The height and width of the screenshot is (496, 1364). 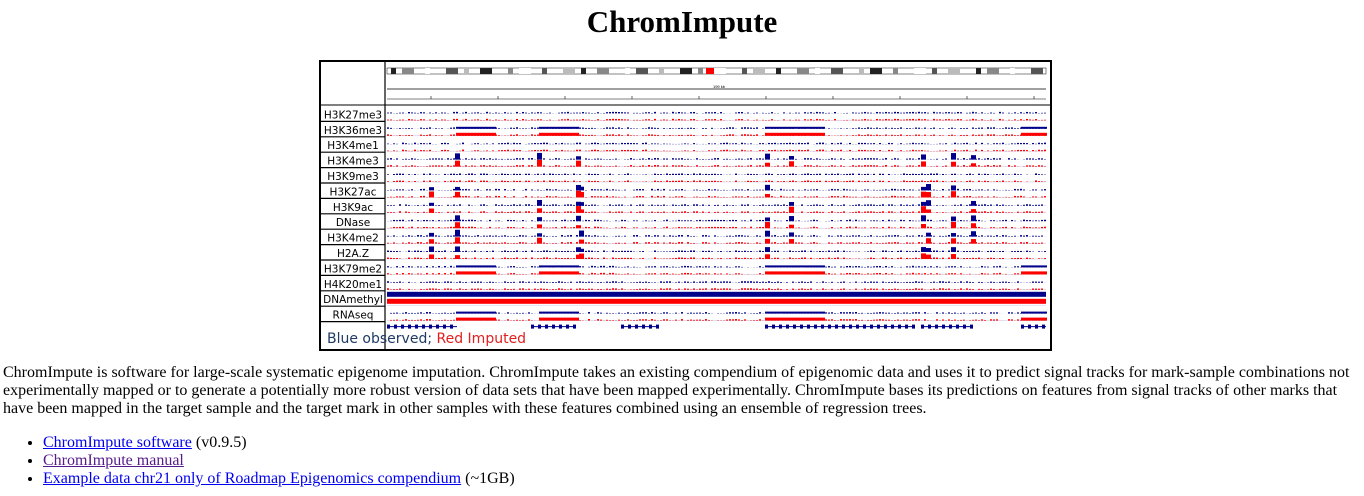 I want to click on ideogram-band, so click(x=817, y=71).